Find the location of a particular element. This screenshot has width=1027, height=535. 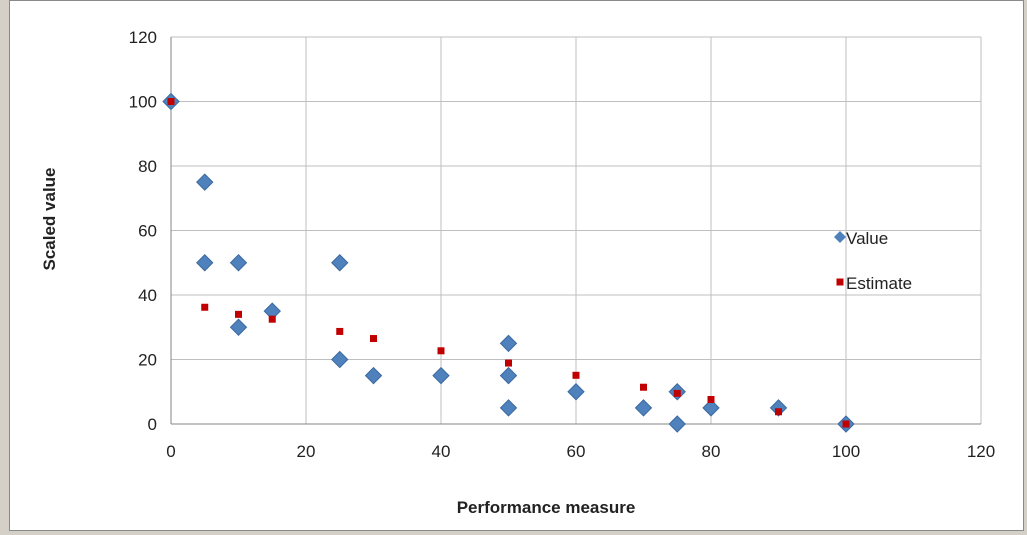

legend: Value Estimate is located at coordinates (873, 261).